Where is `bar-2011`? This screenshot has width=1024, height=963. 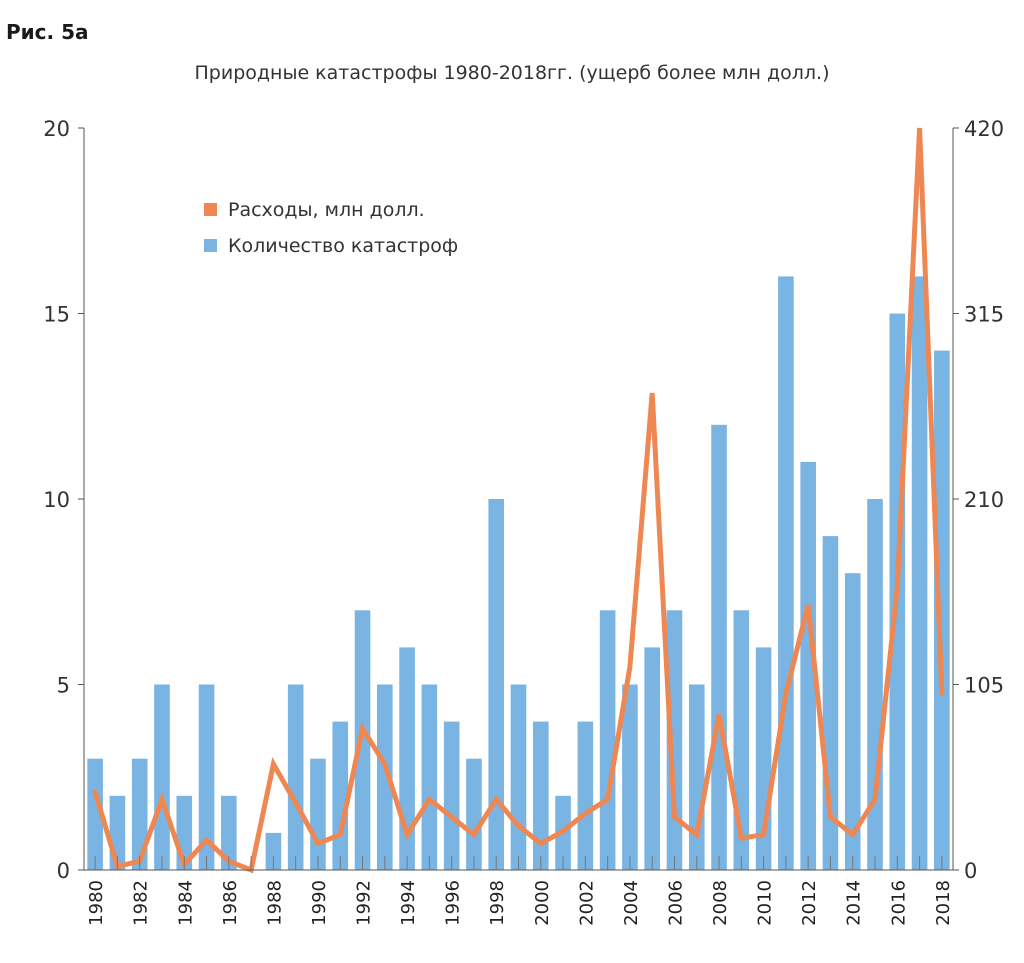
bar-2011 is located at coordinates (786, 573).